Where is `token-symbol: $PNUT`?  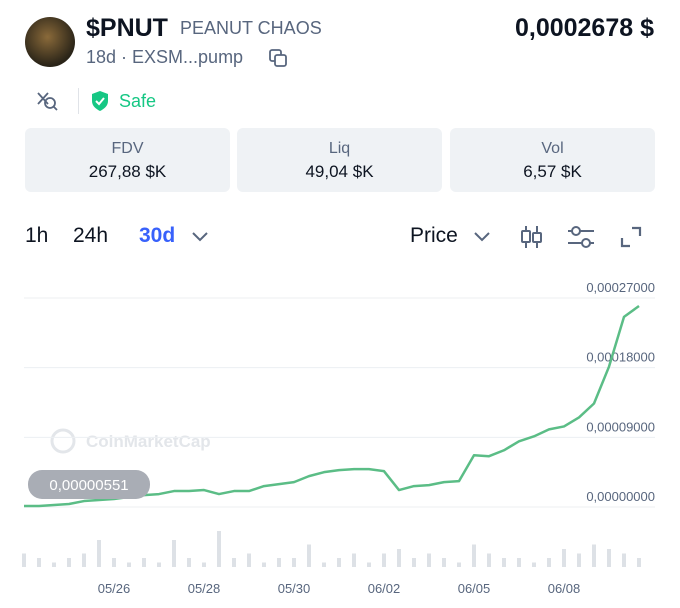
token-symbol: $PNUT is located at coordinates (127, 28).